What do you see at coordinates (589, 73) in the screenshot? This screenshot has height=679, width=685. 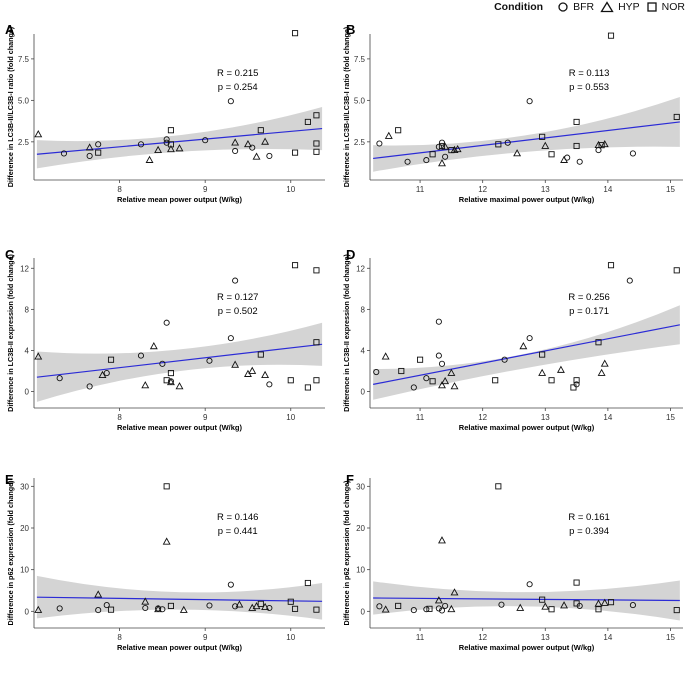 I see `r-value: R = 0.113` at bounding box center [589, 73].